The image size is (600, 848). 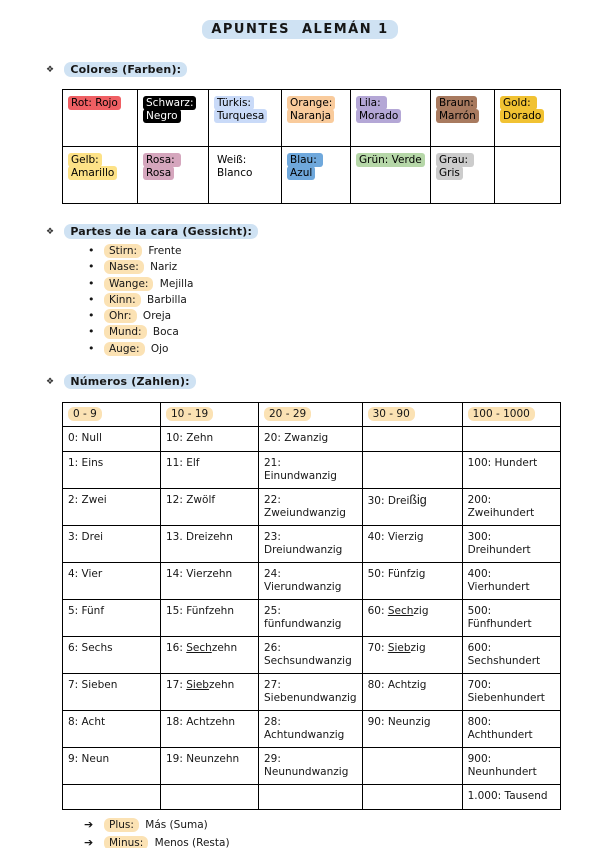 What do you see at coordinates (111, 544) in the screenshot?
I see `number-cell: 3: Drei` at bounding box center [111, 544].